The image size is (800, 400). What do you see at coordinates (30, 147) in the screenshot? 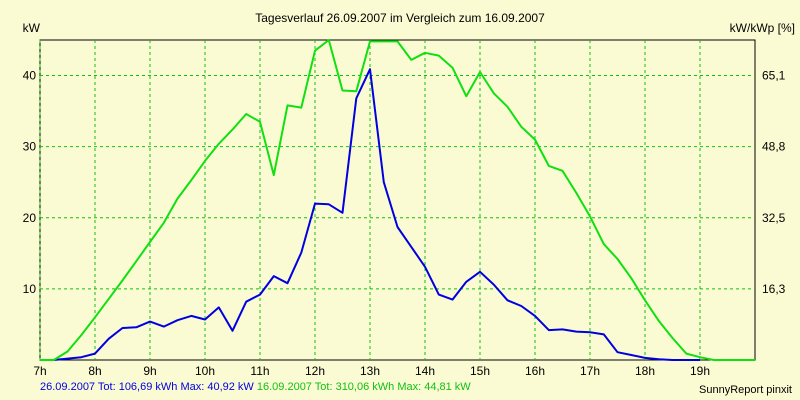
I see `y-tick-label-left: 30` at bounding box center [30, 147].